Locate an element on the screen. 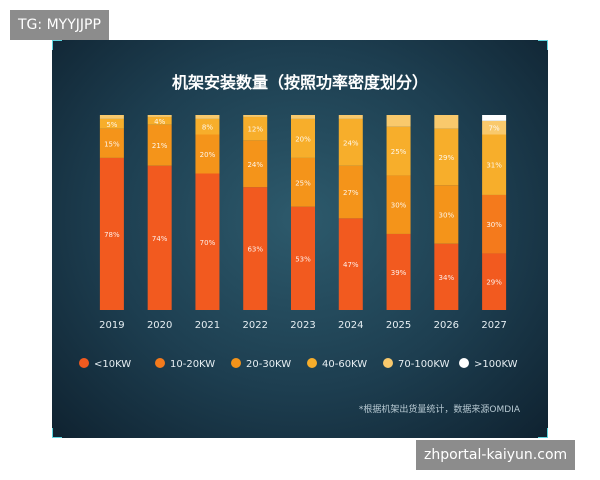 This screenshot has height=480, width=600. data-label-2023-series-0: 53% is located at coordinates (303, 259).